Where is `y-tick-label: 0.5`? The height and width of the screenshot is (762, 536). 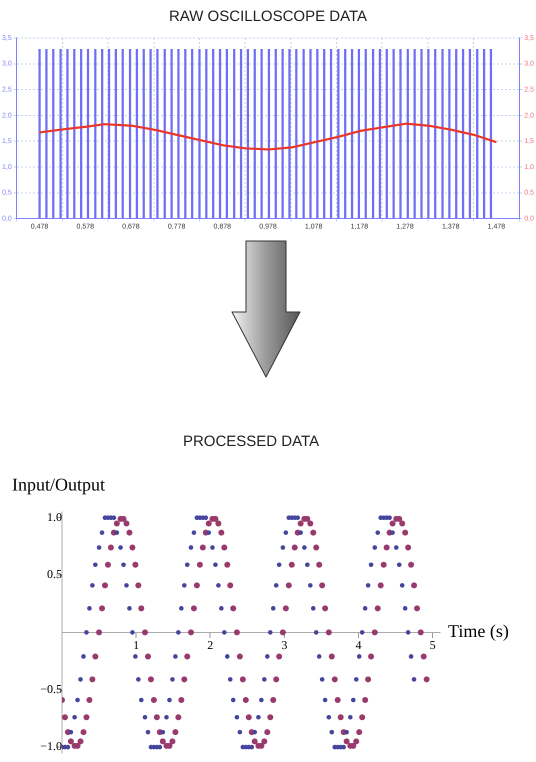
y-tick-label: 0.5 is located at coordinates (54, 574).